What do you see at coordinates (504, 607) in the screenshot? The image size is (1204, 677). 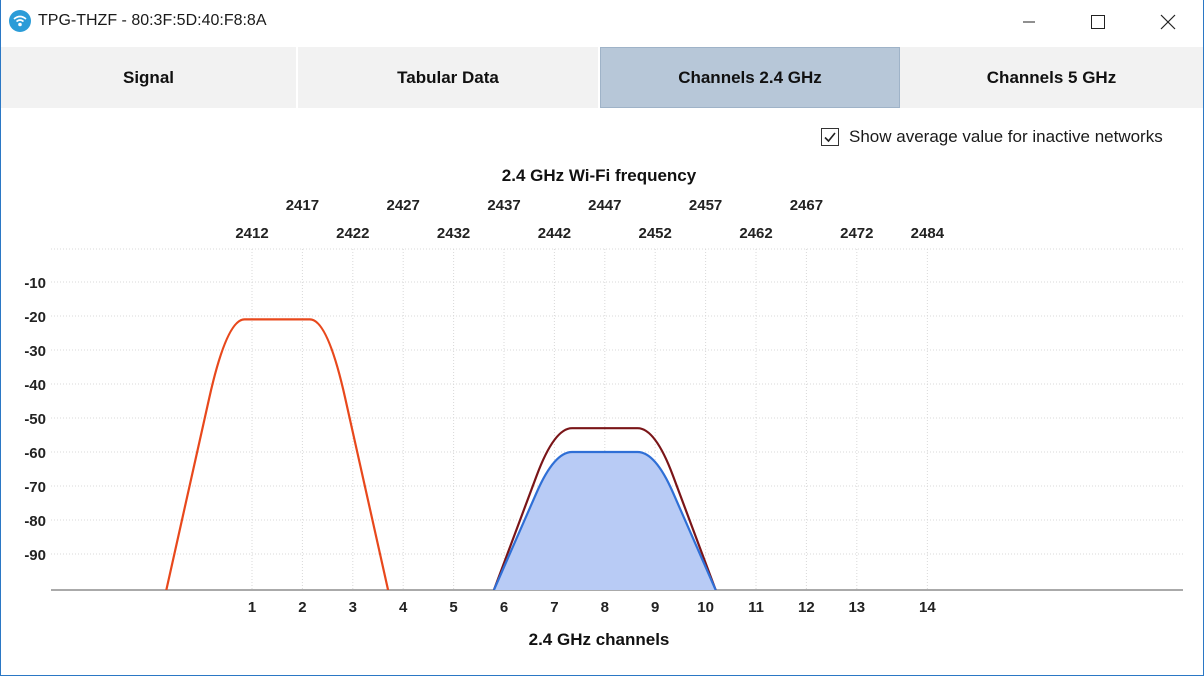 I see `channel-tick-label: 6` at bounding box center [504, 607].